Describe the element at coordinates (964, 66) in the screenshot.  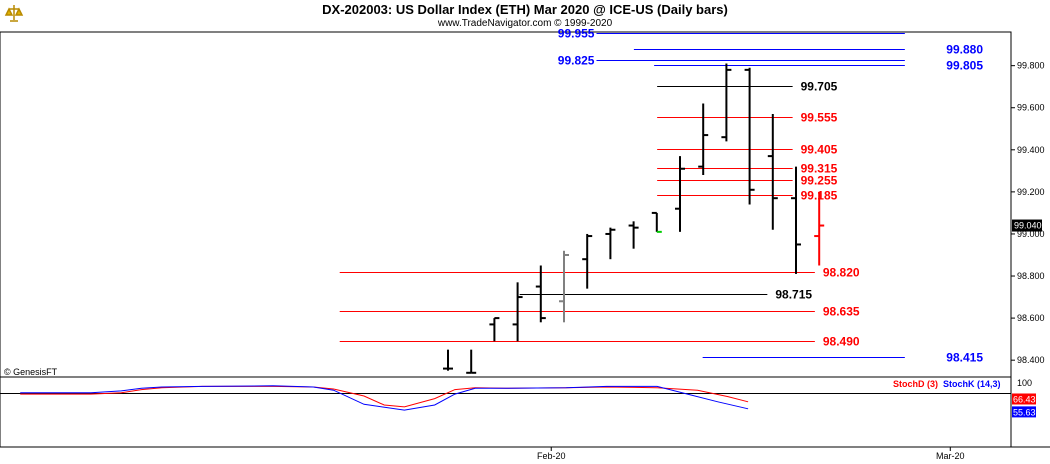
I see `level-label-99-805: 99.805` at that location.